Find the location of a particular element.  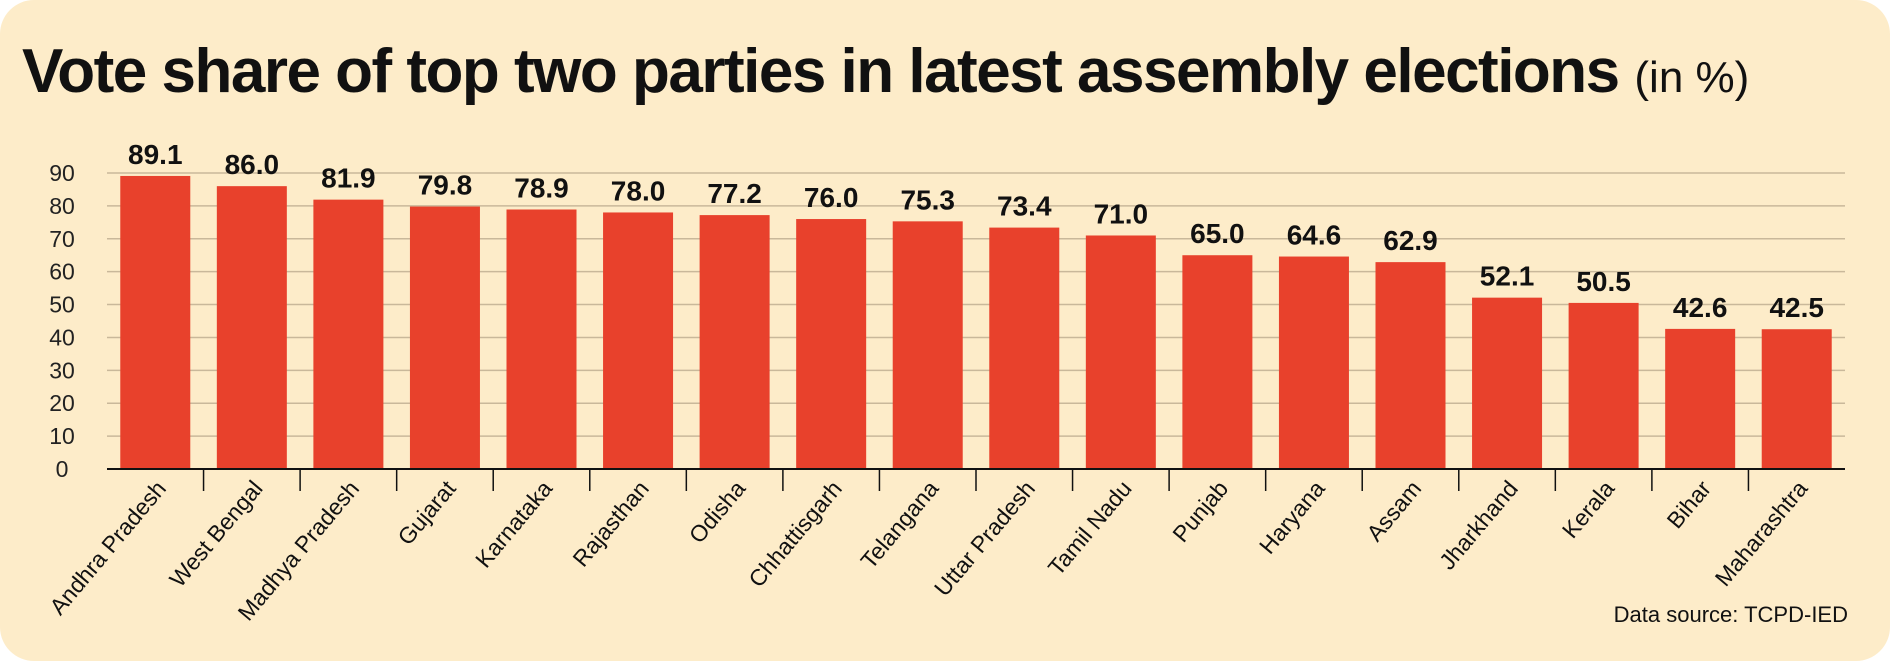

bar-value-label: 71.0 is located at coordinates (1121, 213).